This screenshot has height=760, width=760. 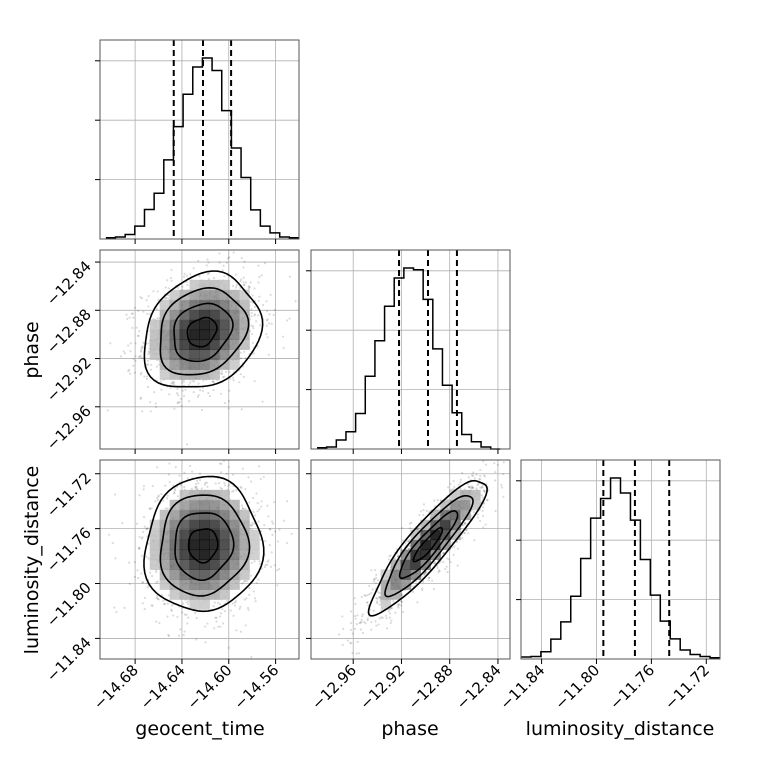 What do you see at coordinates (608, 586) in the screenshot?
I see `histogram-panel-luminosity_distance: −11.84 −11.80 −11.76 −11.72` at bounding box center [608, 586].